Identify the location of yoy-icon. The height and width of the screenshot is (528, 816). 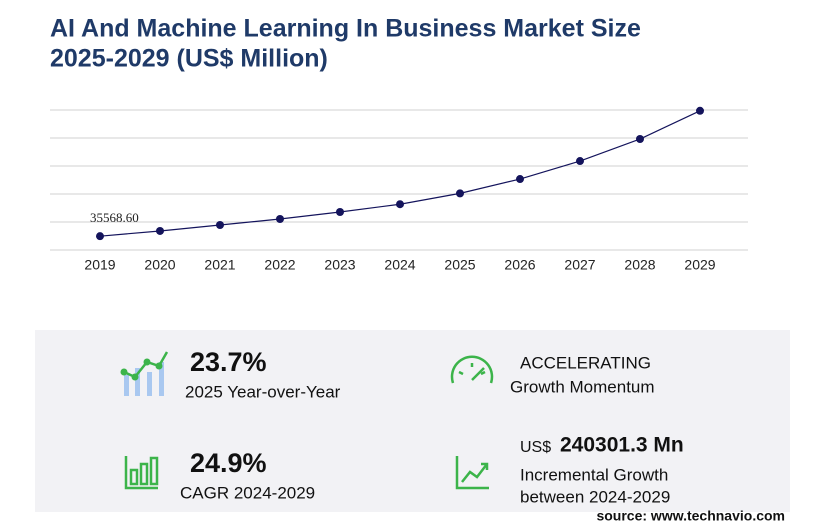
(144, 373).